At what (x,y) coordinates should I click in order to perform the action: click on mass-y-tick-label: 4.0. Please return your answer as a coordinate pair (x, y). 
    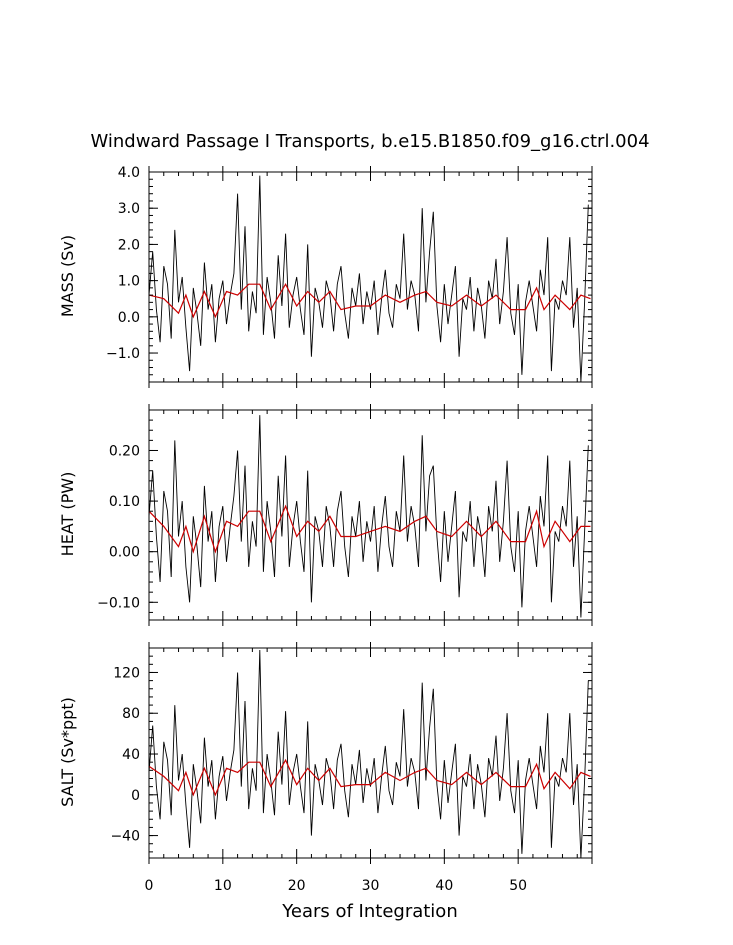
    Looking at the image, I should click on (129, 173).